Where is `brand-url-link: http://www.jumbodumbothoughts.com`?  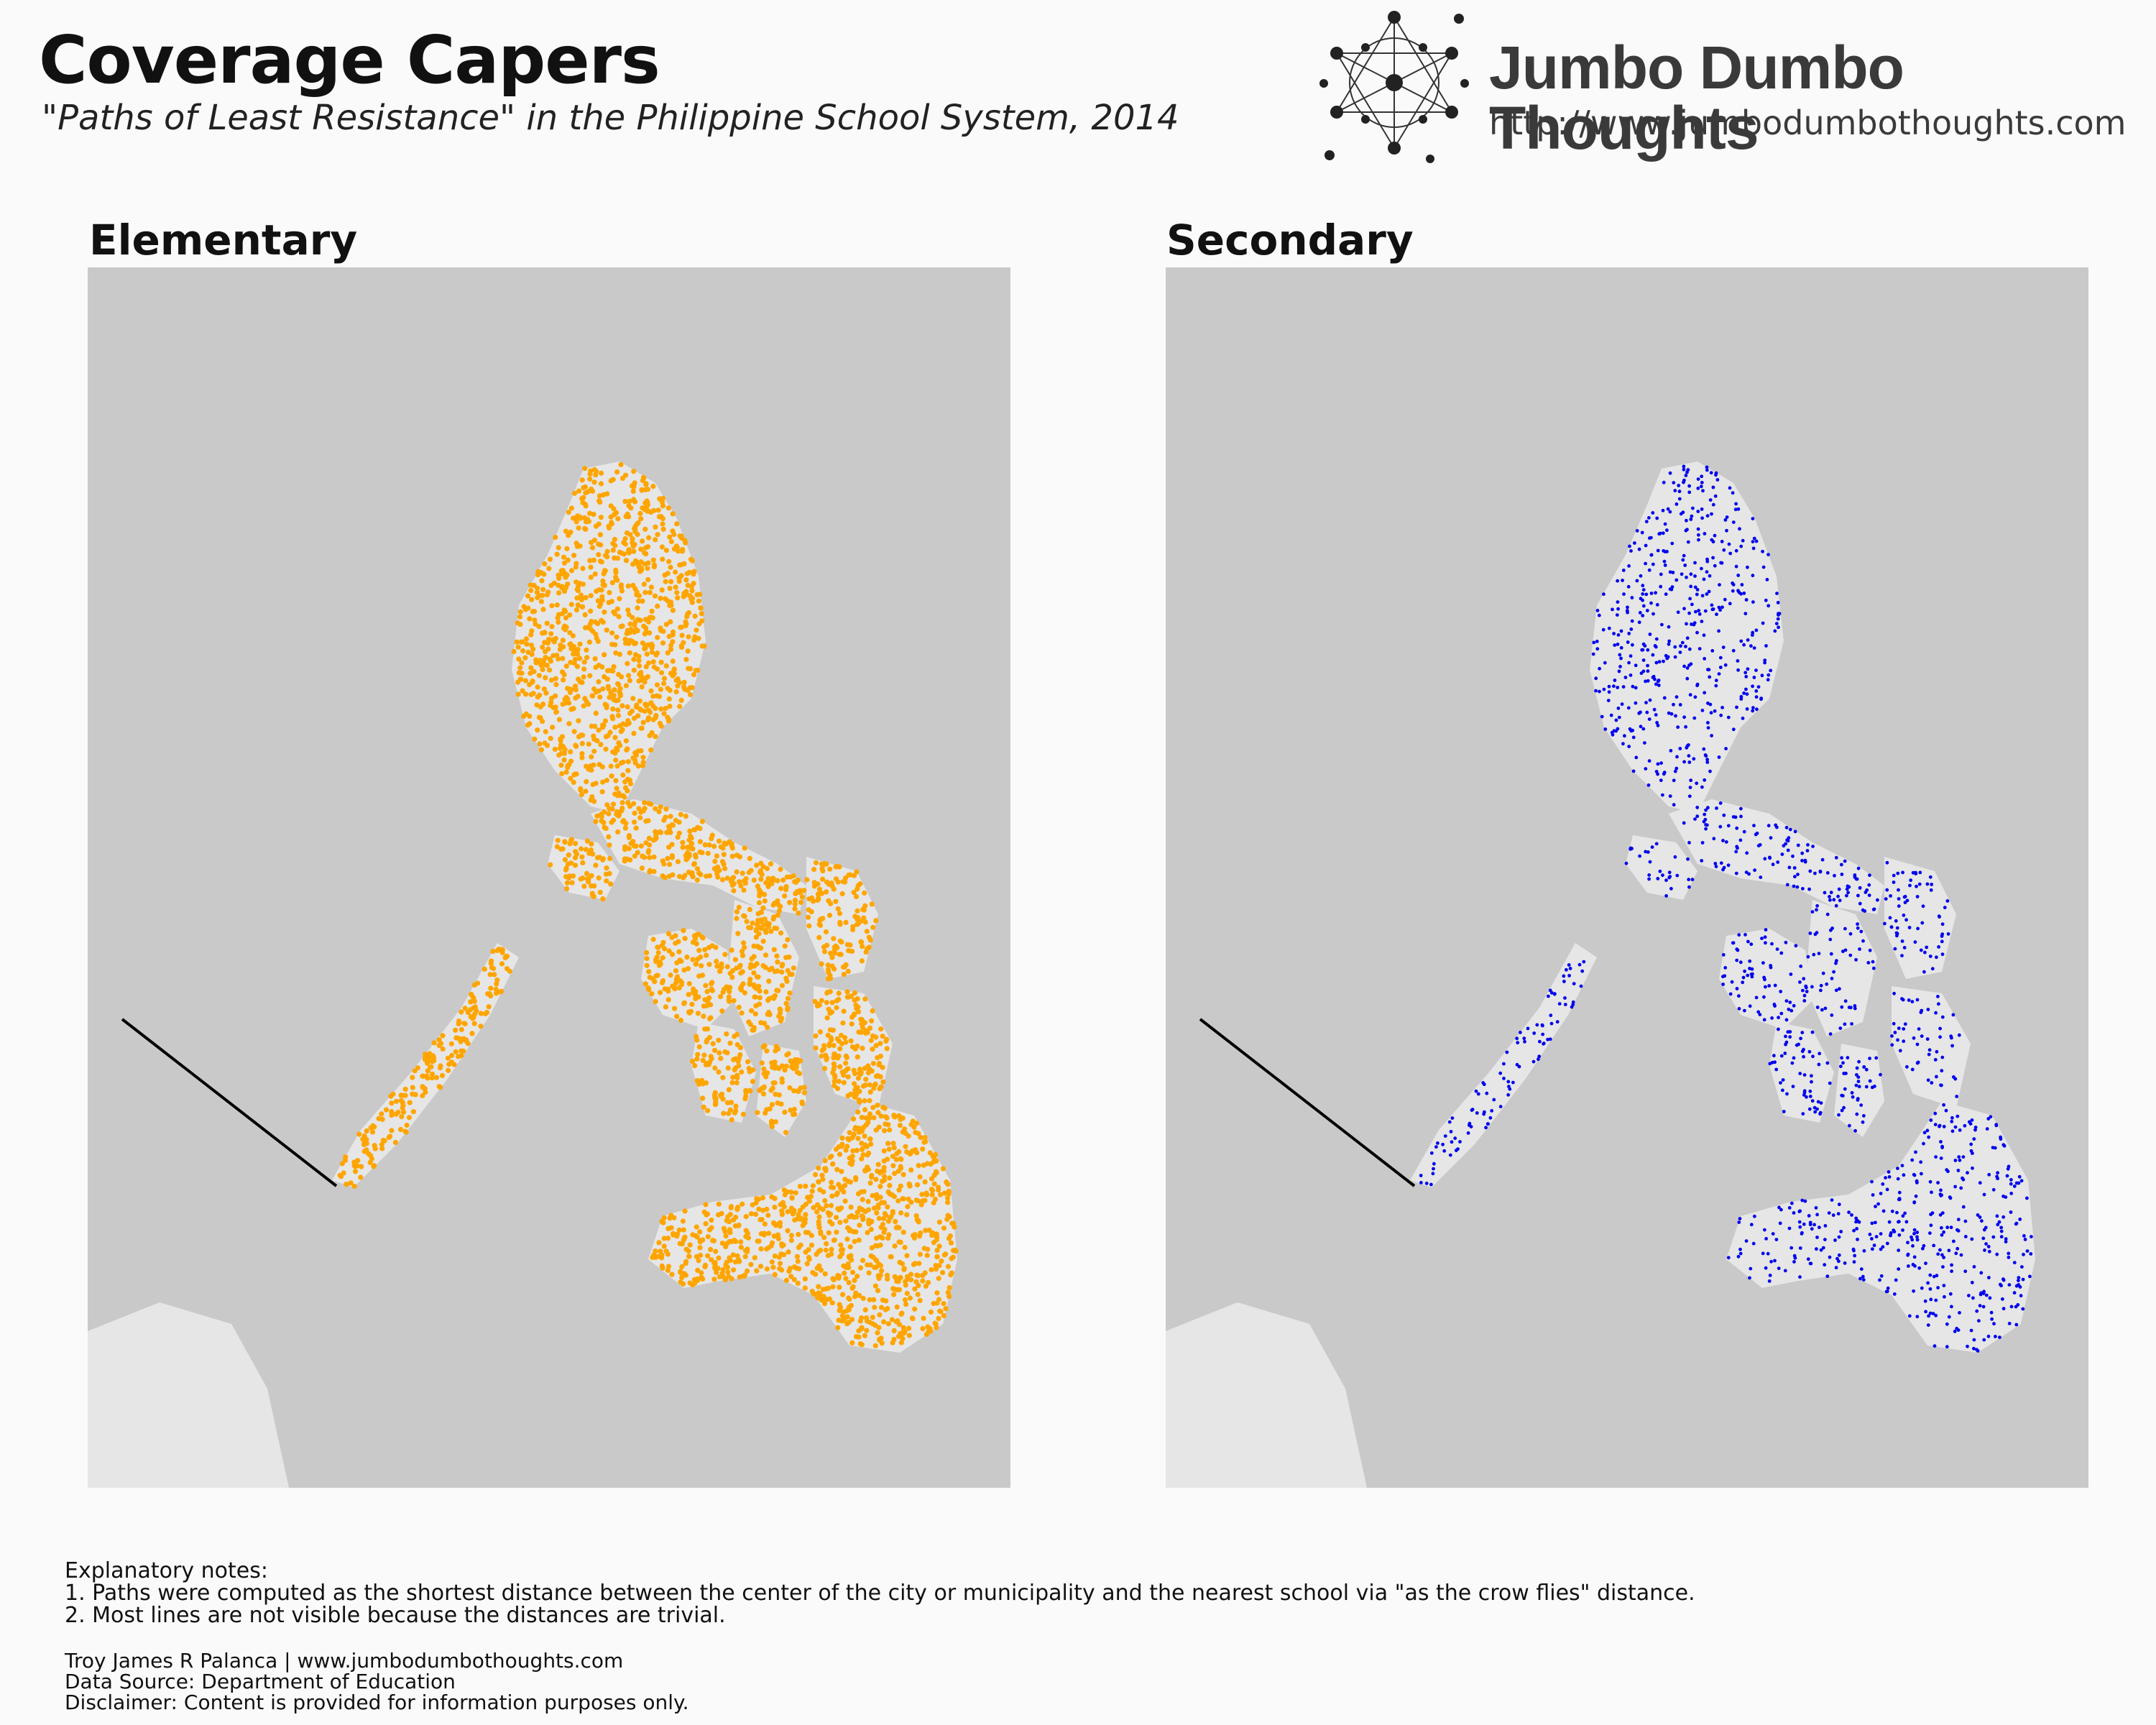 brand-url-link: http://www.jumbodumbothoughts.com is located at coordinates (1808, 123).